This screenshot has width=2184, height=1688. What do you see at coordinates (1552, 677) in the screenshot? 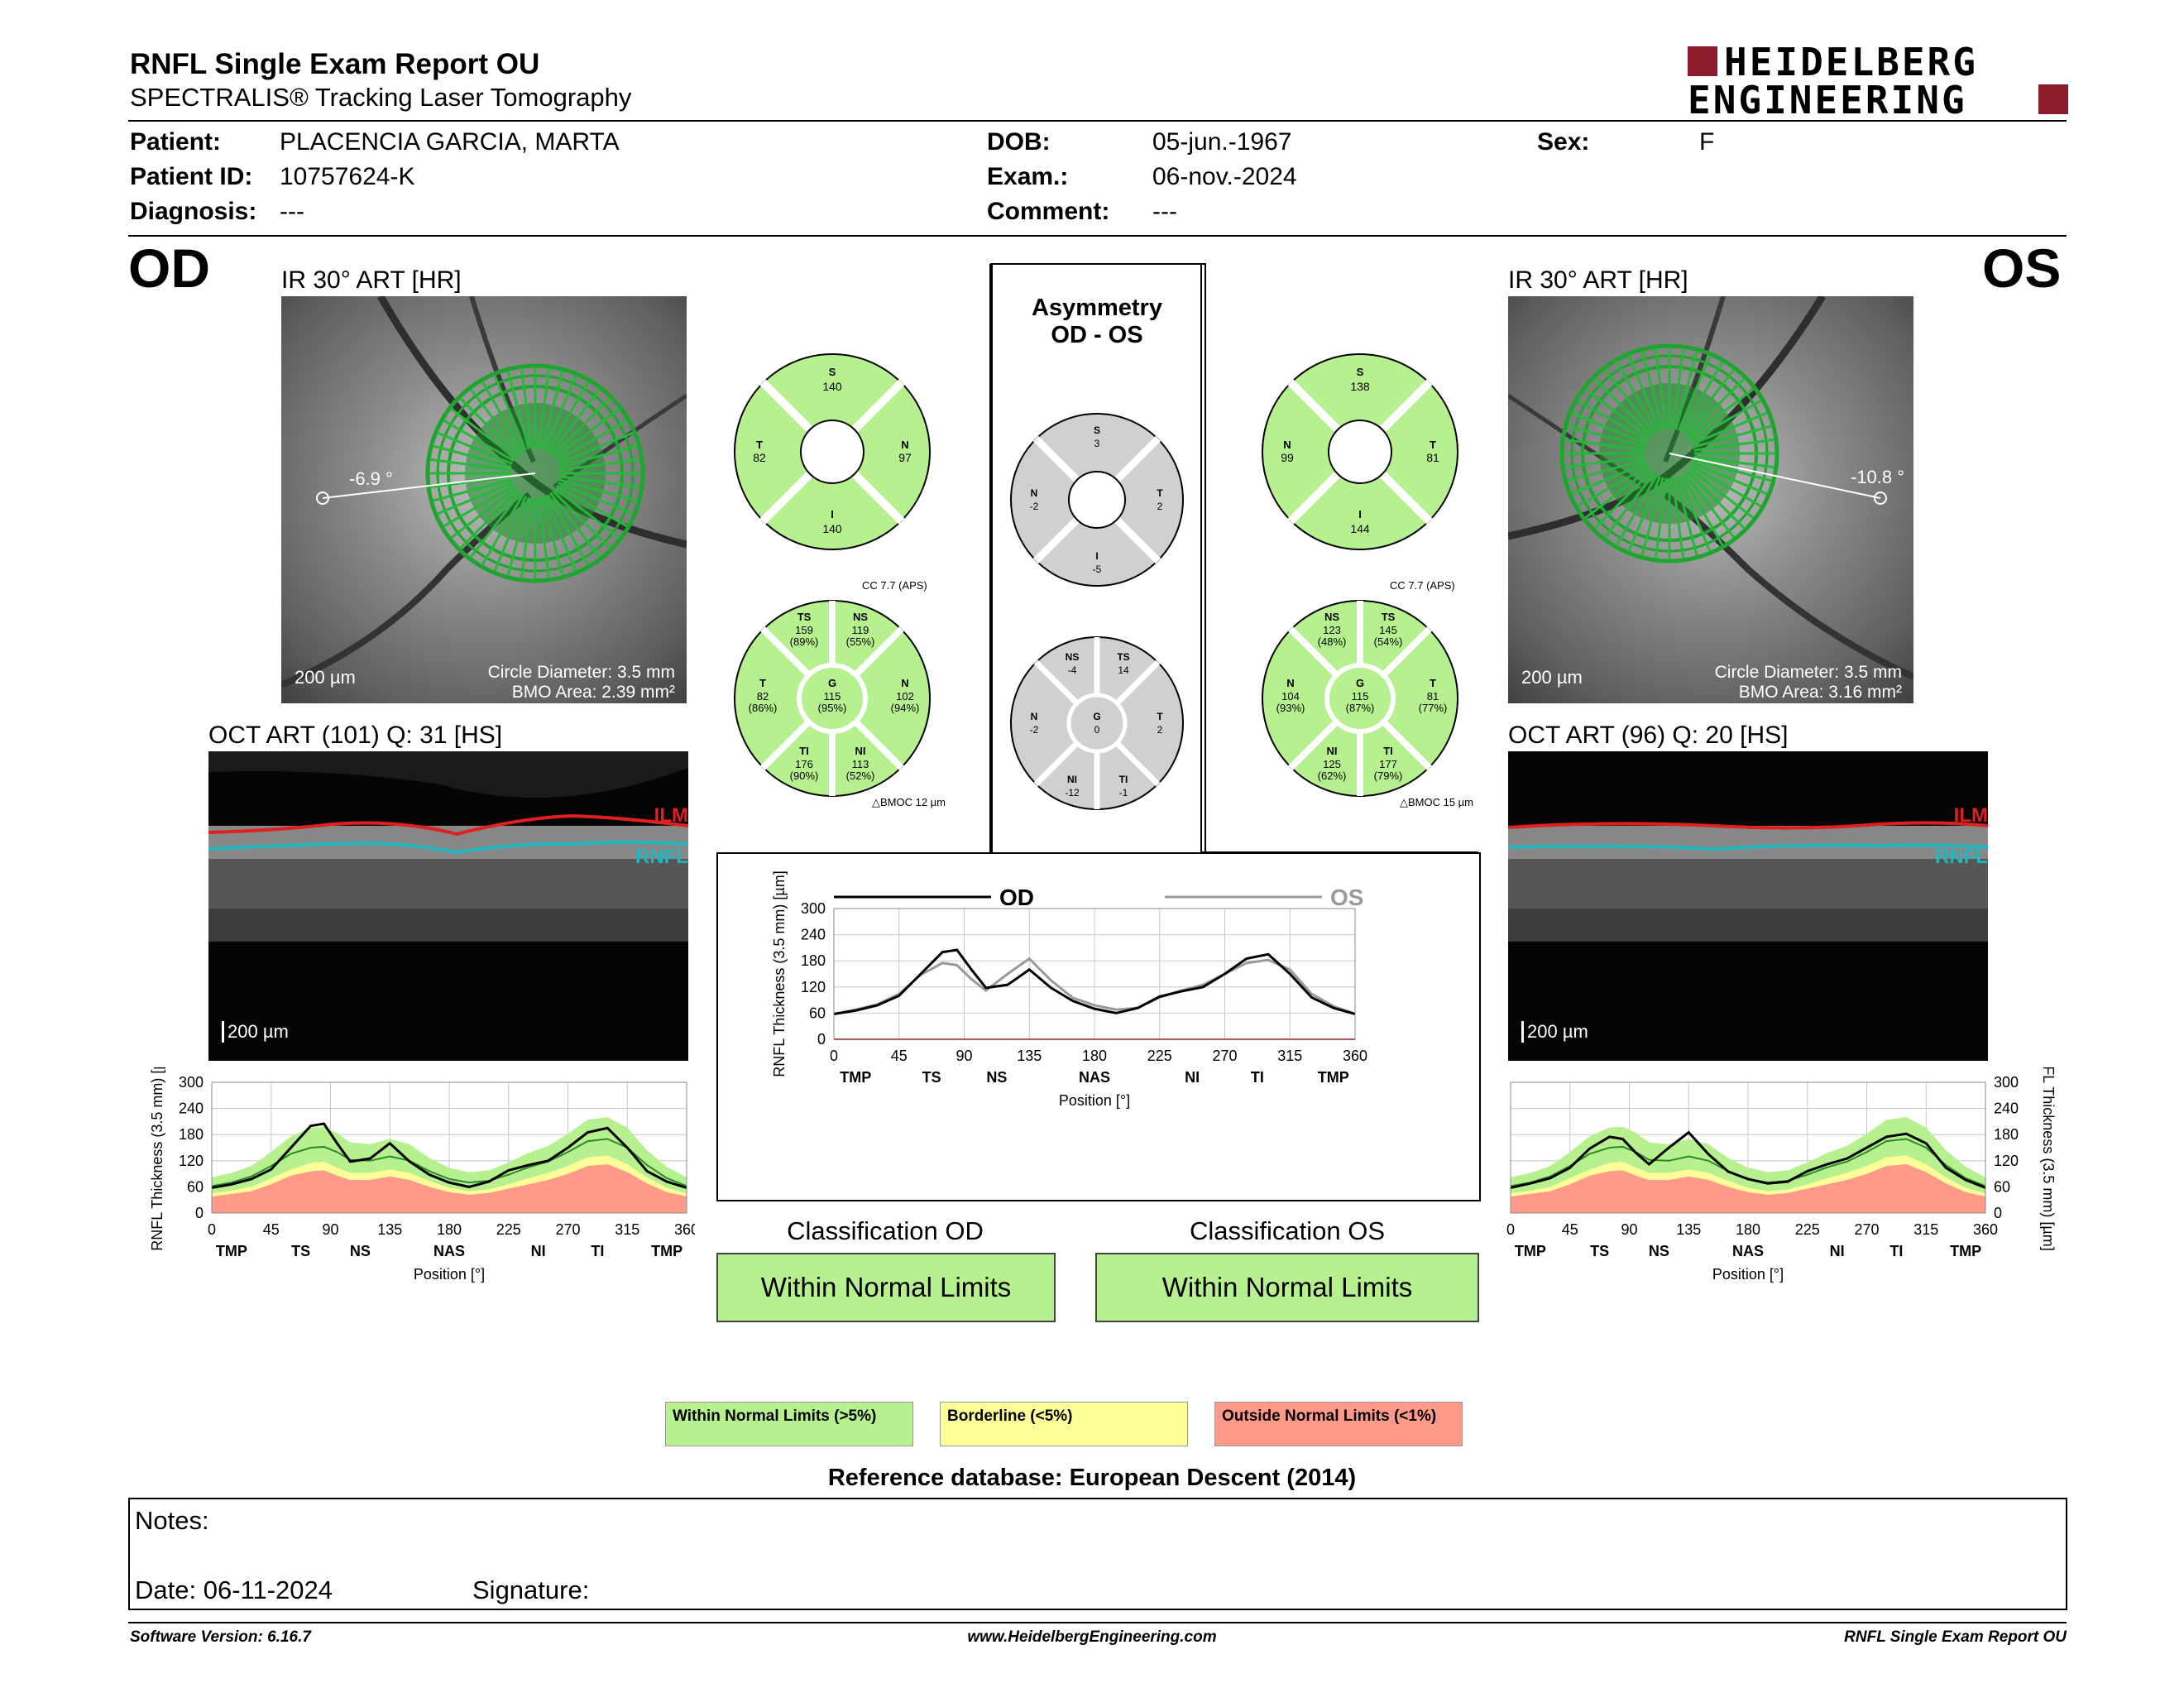
I see `os-ir-scale: 200 µm` at bounding box center [1552, 677].